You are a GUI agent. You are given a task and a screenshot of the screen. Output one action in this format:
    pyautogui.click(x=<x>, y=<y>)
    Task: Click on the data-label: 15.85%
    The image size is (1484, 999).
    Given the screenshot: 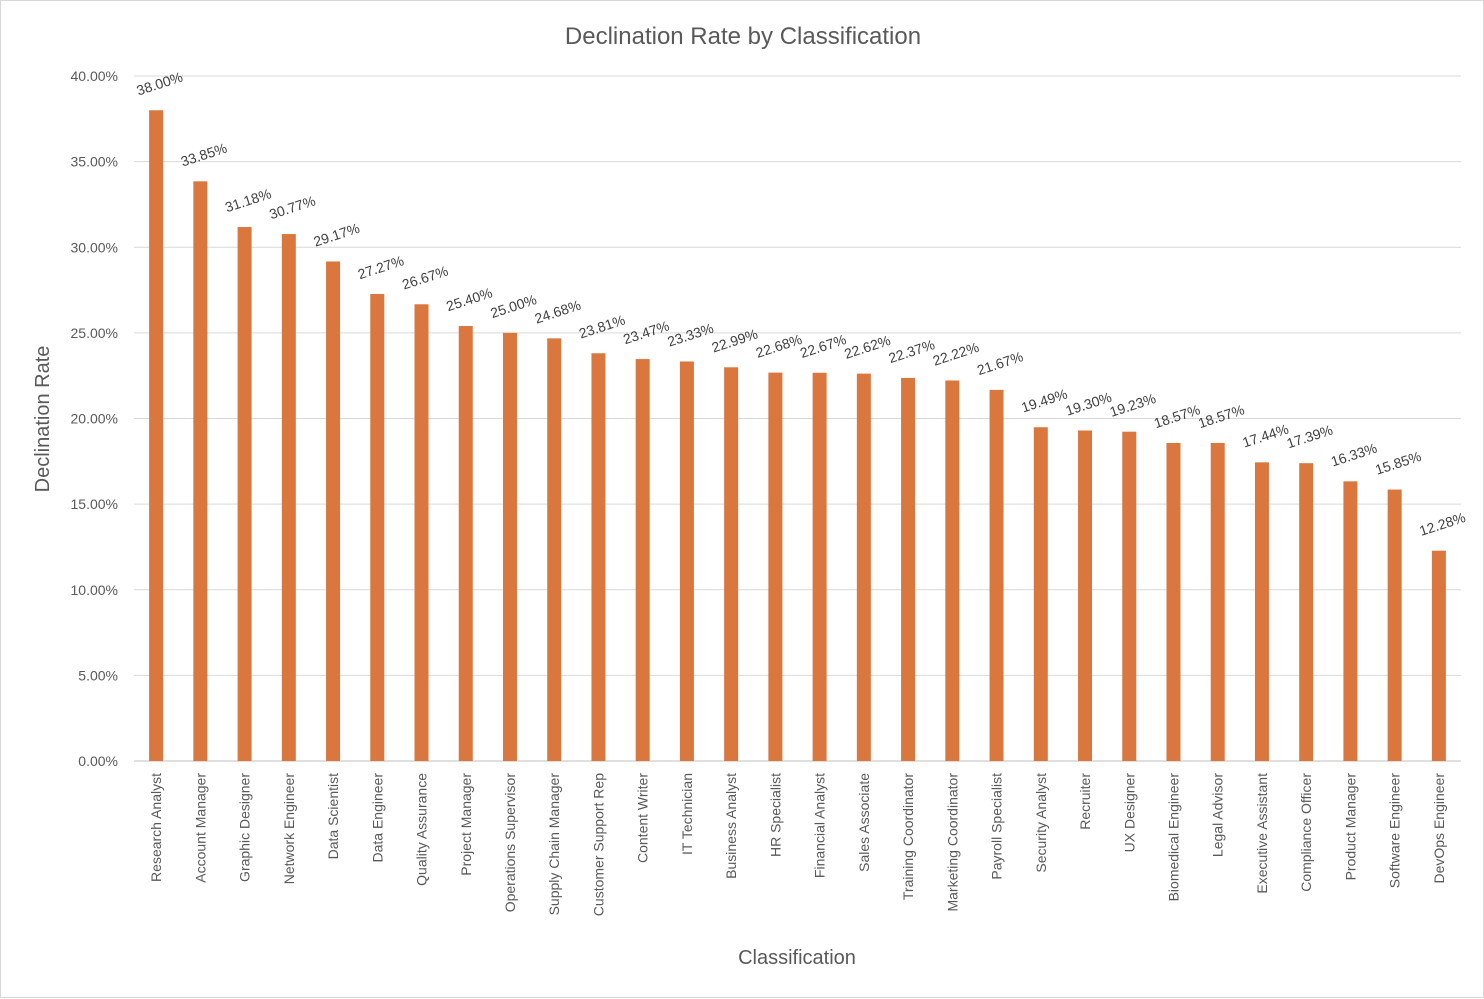 What is the action you would take?
    pyautogui.click(x=1398, y=463)
    